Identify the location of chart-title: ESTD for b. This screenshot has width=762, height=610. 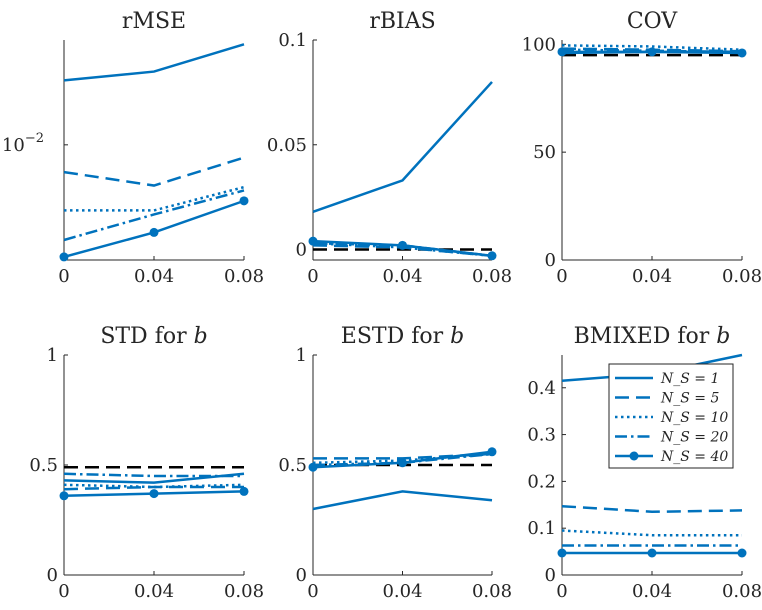
(402, 336).